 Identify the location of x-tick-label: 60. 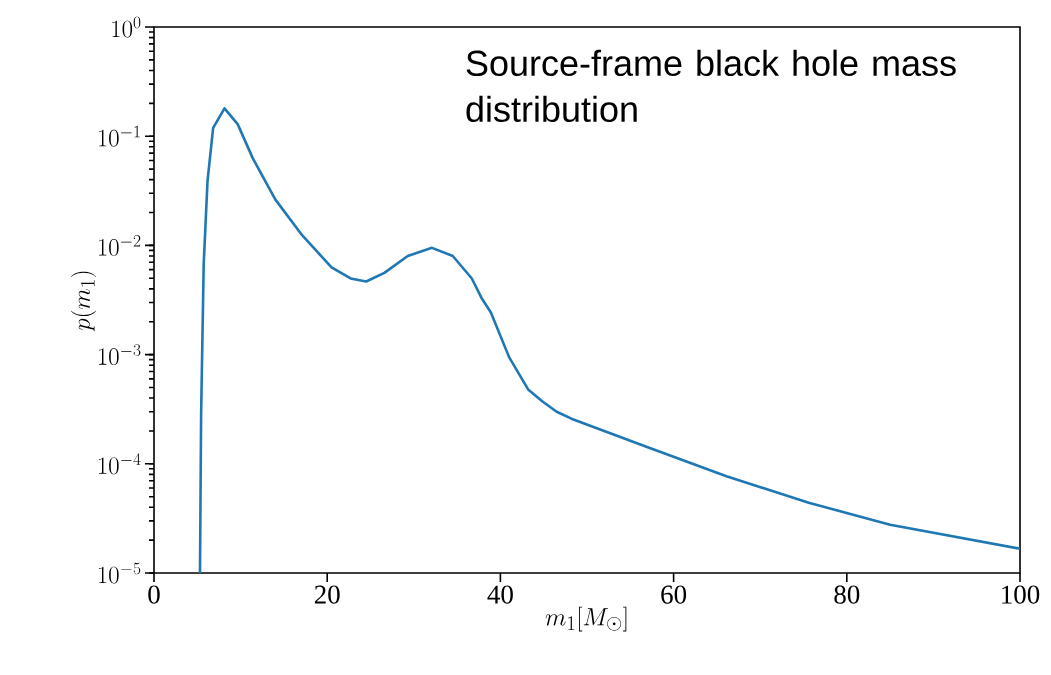
(674, 594).